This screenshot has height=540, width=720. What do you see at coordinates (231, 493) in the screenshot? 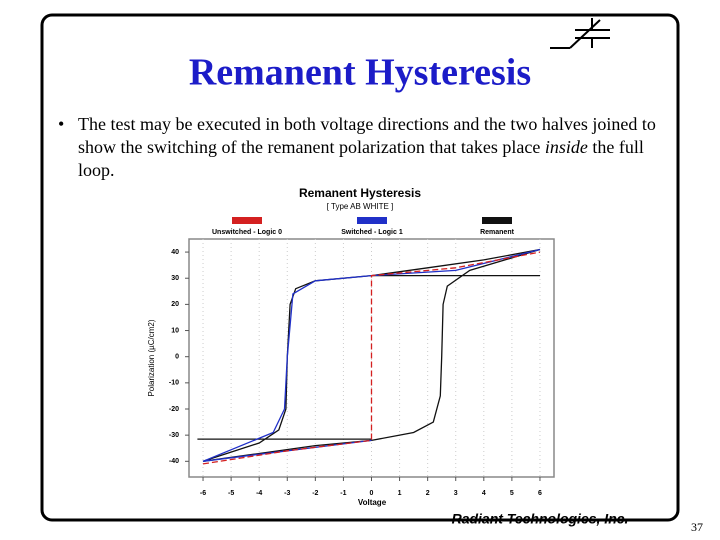
I see `x-tick-label: -5` at bounding box center [231, 493].